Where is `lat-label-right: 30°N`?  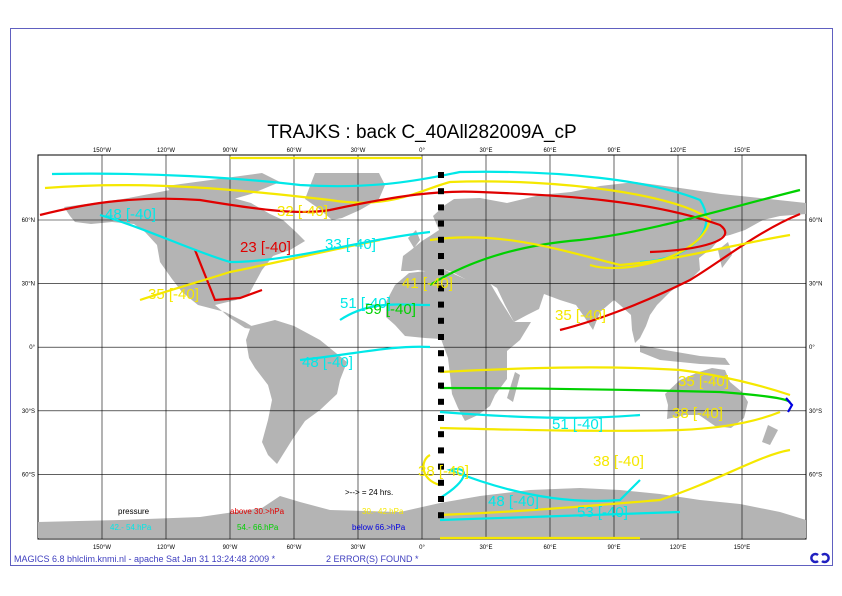
lat-label-right: 30°N is located at coordinates (815, 285).